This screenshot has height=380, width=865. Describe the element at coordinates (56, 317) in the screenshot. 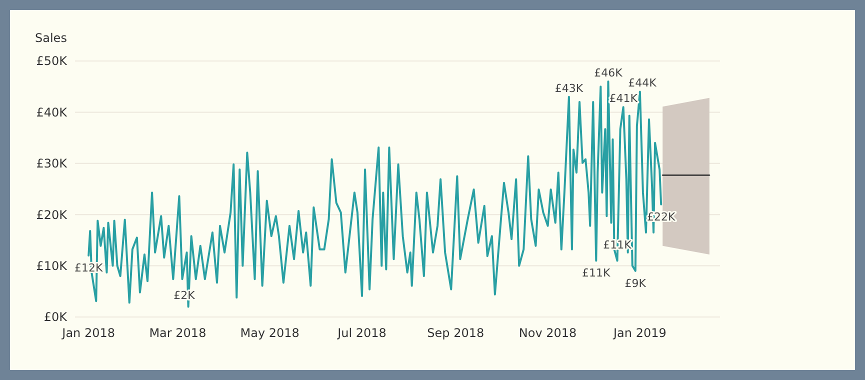

I see `y-tick-label: £0K` at that location.